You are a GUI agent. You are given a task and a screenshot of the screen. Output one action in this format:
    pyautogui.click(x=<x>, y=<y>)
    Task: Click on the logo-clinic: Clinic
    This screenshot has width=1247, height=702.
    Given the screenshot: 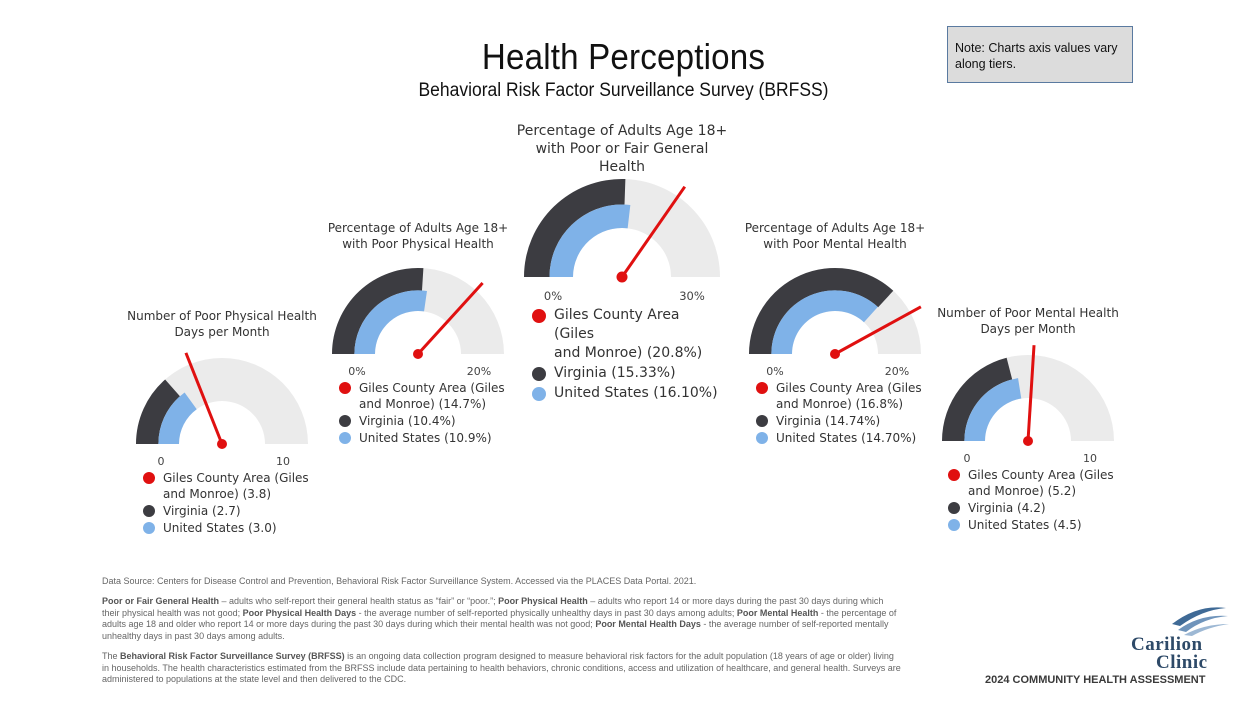 What is the action you would take?
    pyautogui.click(x=1182, y=662)
    